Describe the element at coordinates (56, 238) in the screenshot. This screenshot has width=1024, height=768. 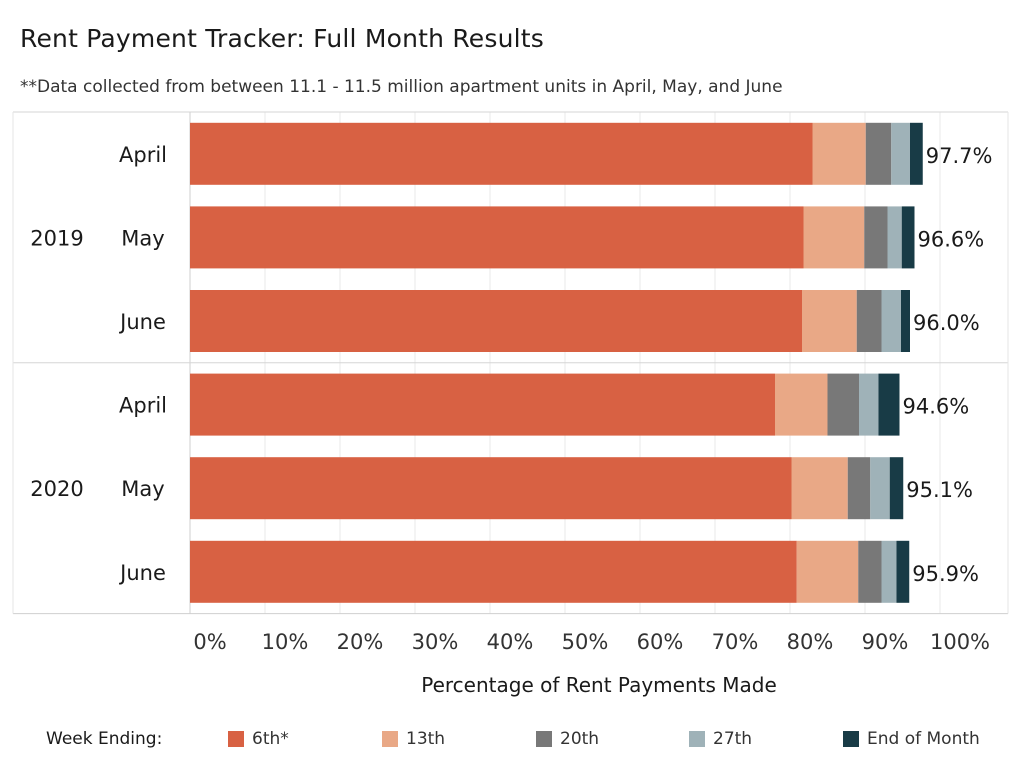
I see `group-label-2019: 2019` at that location.